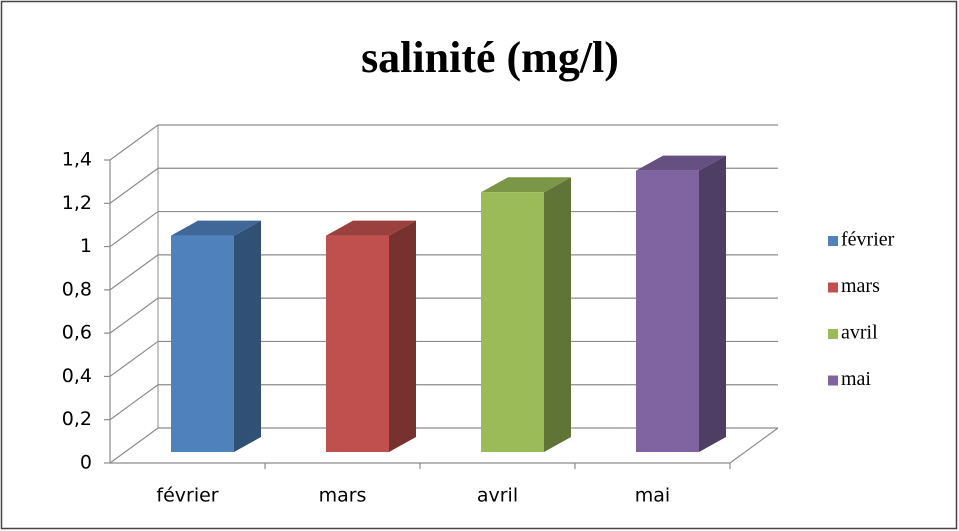 The width and height of the screenshot is (959, 531). I want to click on legend-label: mars, so click(860, 286).